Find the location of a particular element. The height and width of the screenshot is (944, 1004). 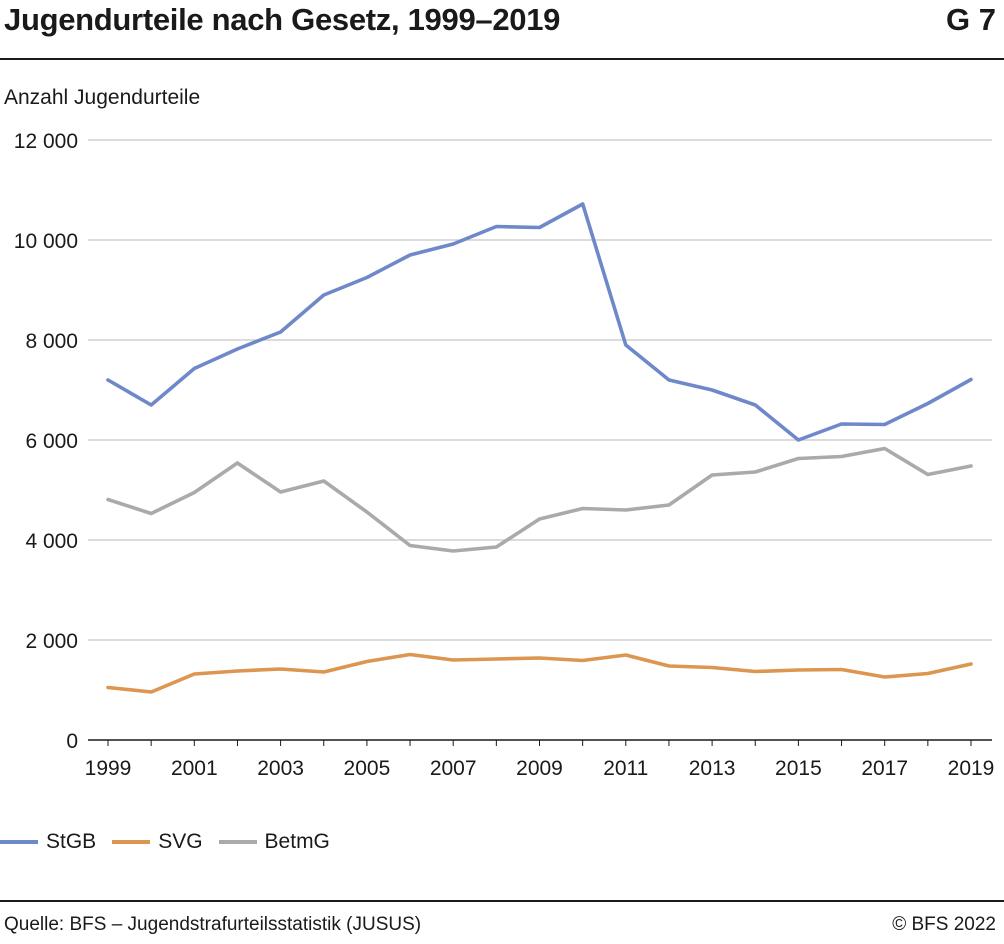

x-tick-label: 1999 is located at coordinates (108, 768).